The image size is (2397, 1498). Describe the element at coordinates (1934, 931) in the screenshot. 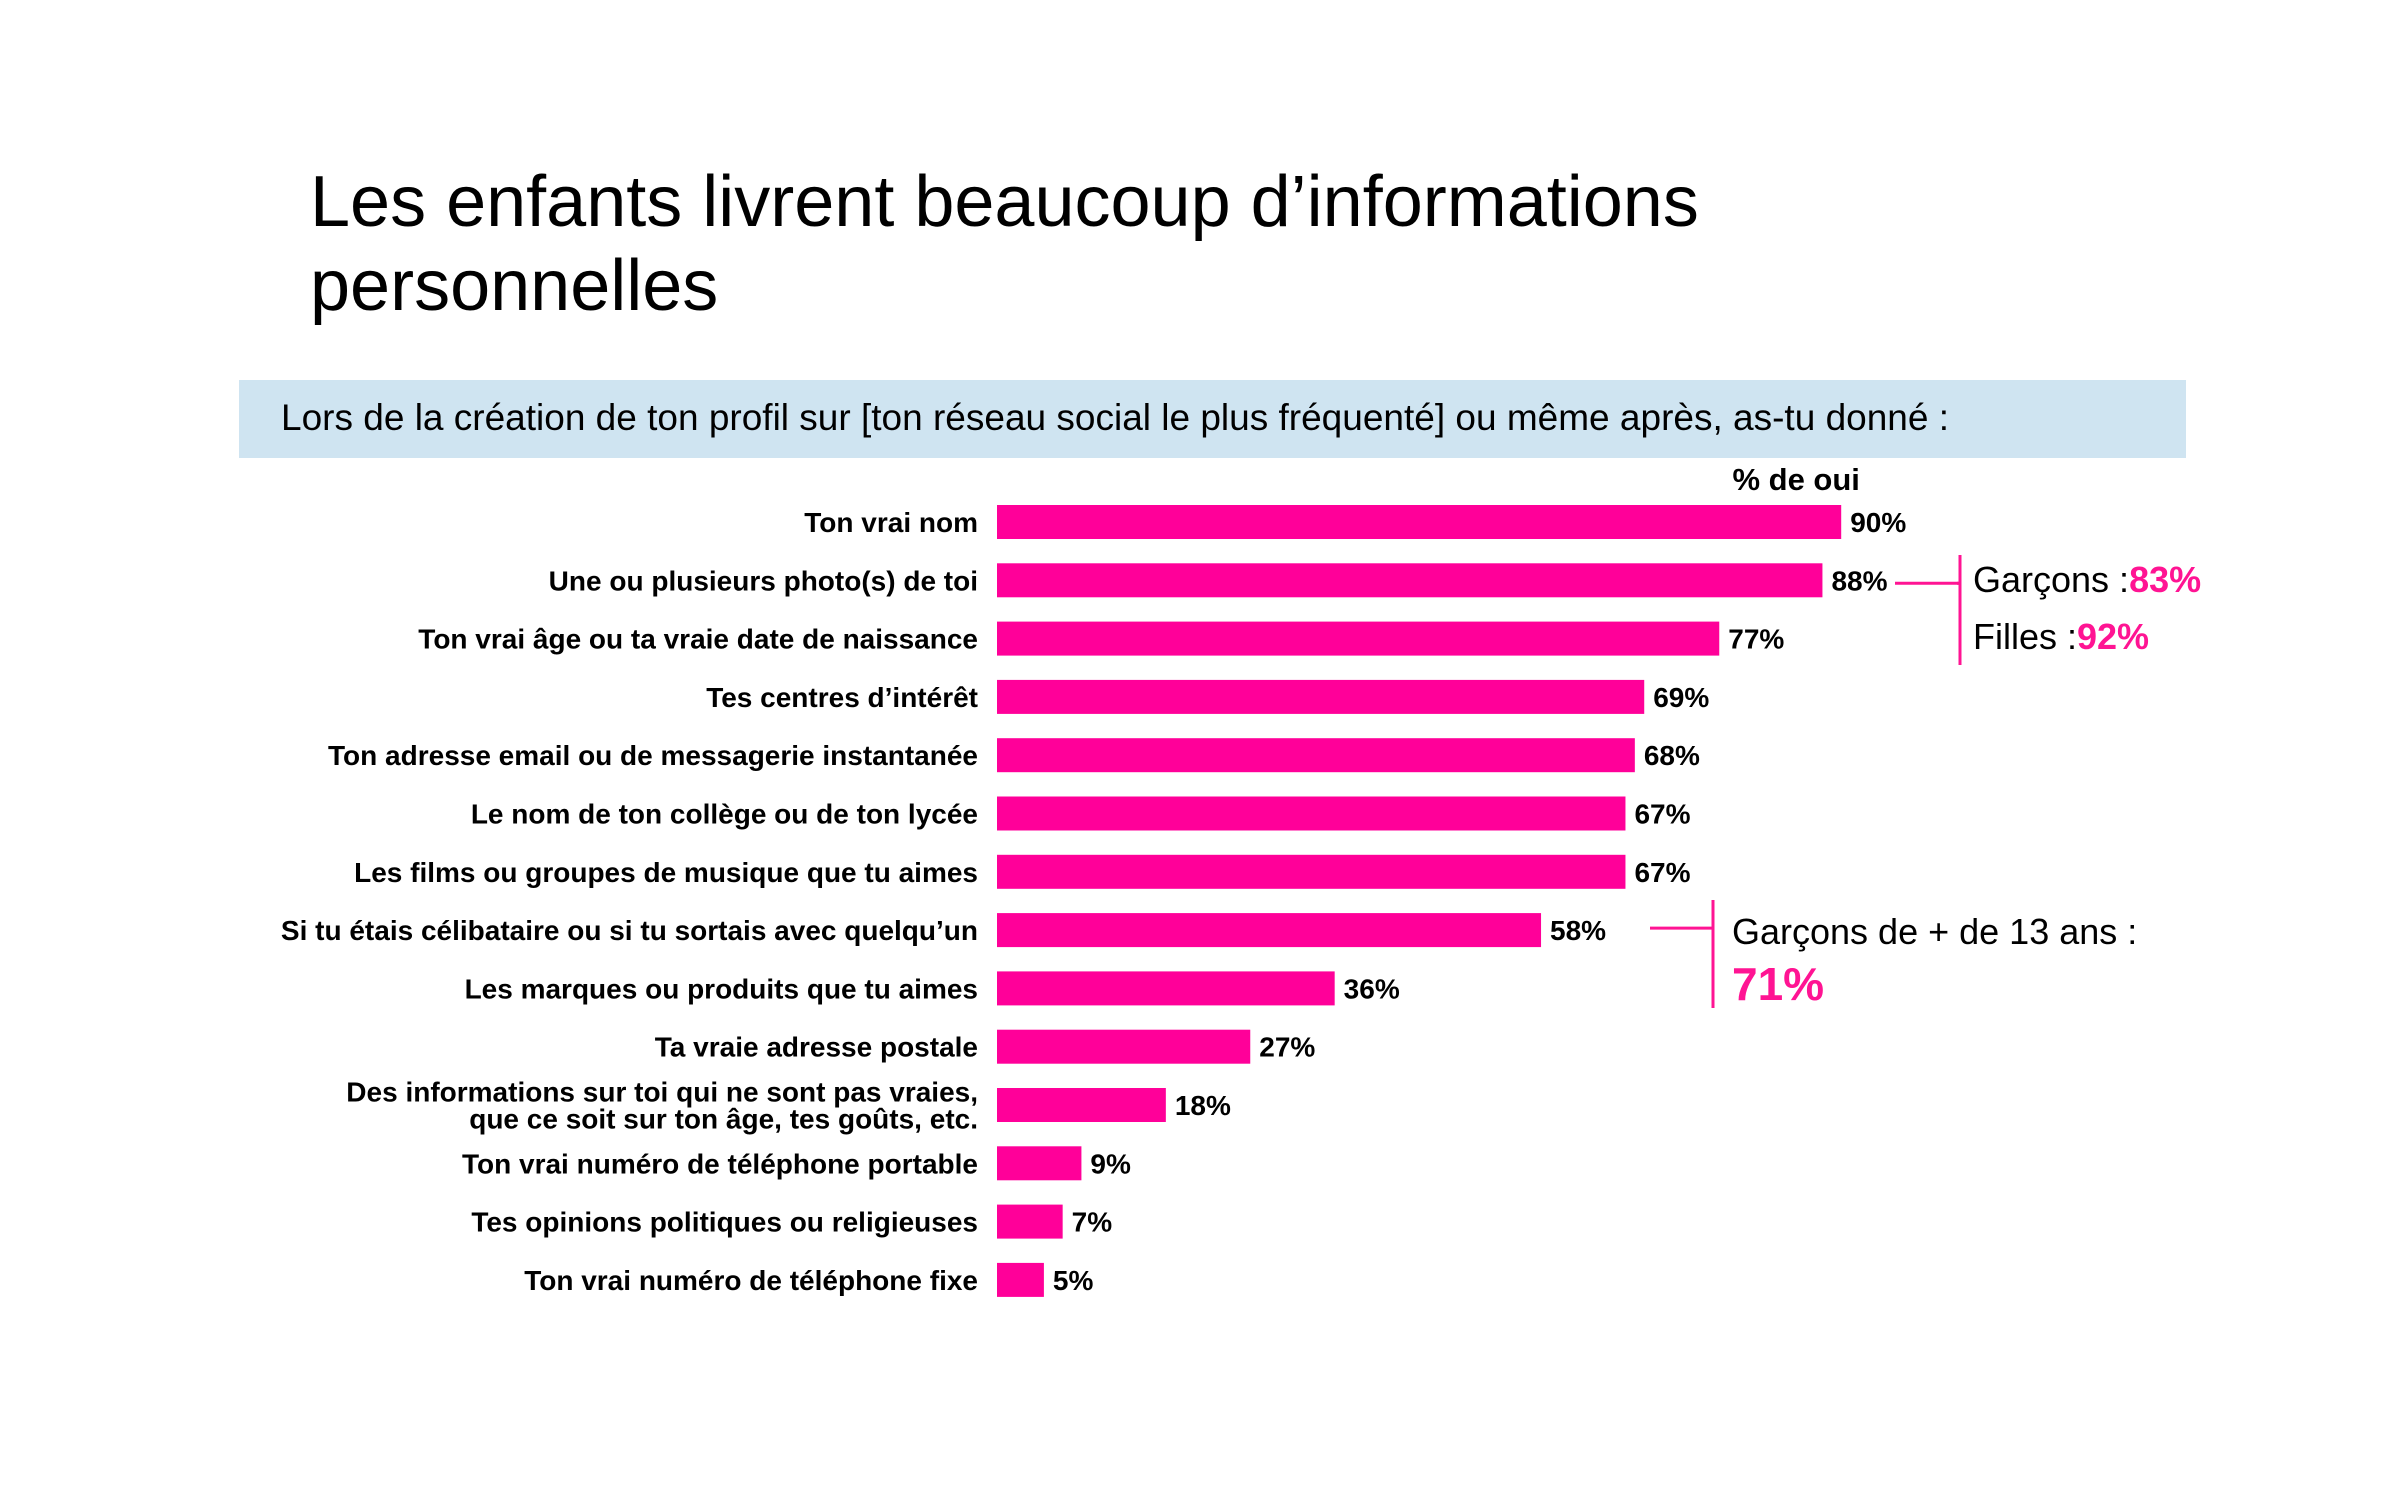

I see `annotation-text: Garçons de + de 13 ans :` at that location.